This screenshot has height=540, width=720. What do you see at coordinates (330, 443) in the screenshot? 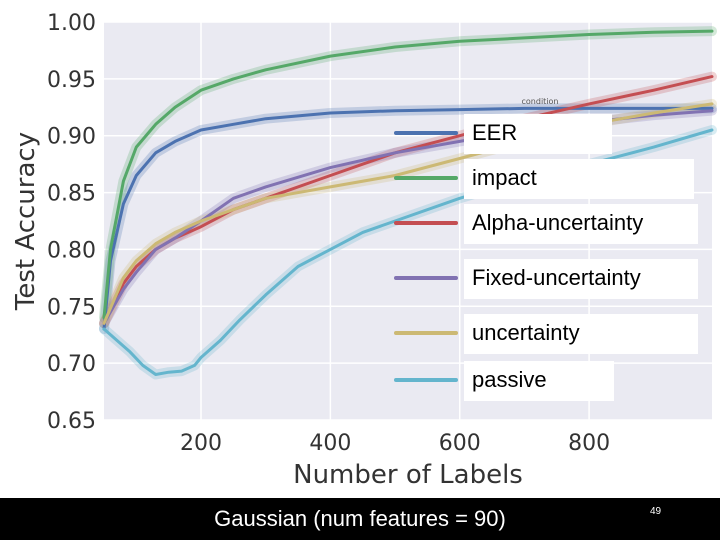
I see `x-tick-label: 400` at bounding box center [330, 443].